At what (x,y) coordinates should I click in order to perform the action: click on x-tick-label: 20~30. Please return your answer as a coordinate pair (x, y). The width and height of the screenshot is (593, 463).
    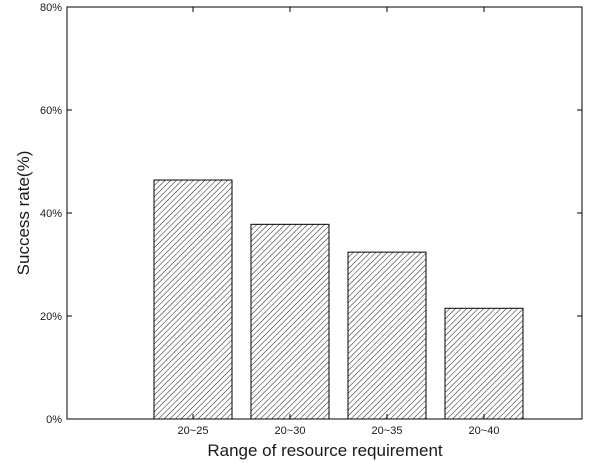
    Looking at the image, I should click on (290, 431).